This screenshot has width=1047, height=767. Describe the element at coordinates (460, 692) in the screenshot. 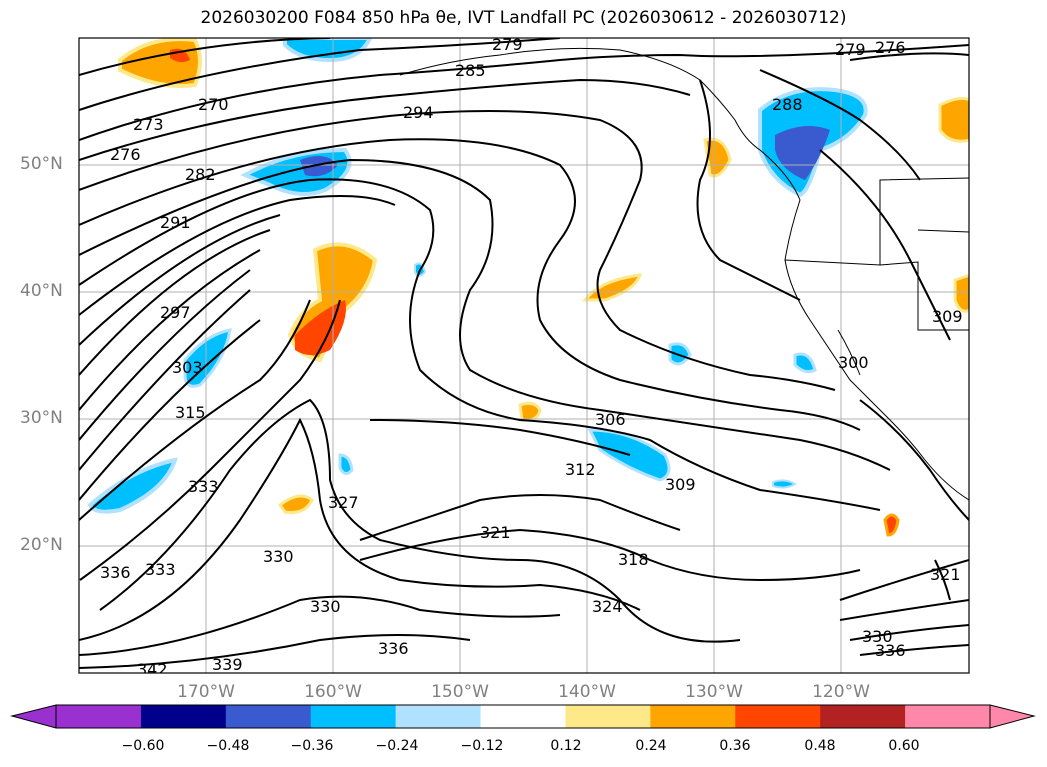

I see `lon-tick: 150°W` at that location.